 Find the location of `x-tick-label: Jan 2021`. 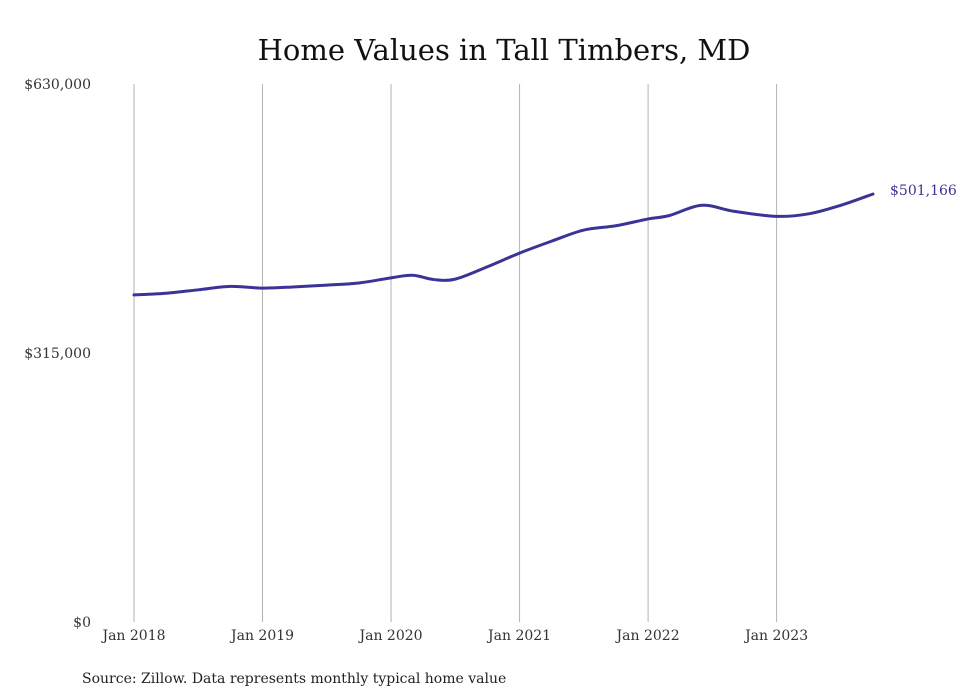

x-tick-label: Jan 2021 is located at coordinates (518, 636).